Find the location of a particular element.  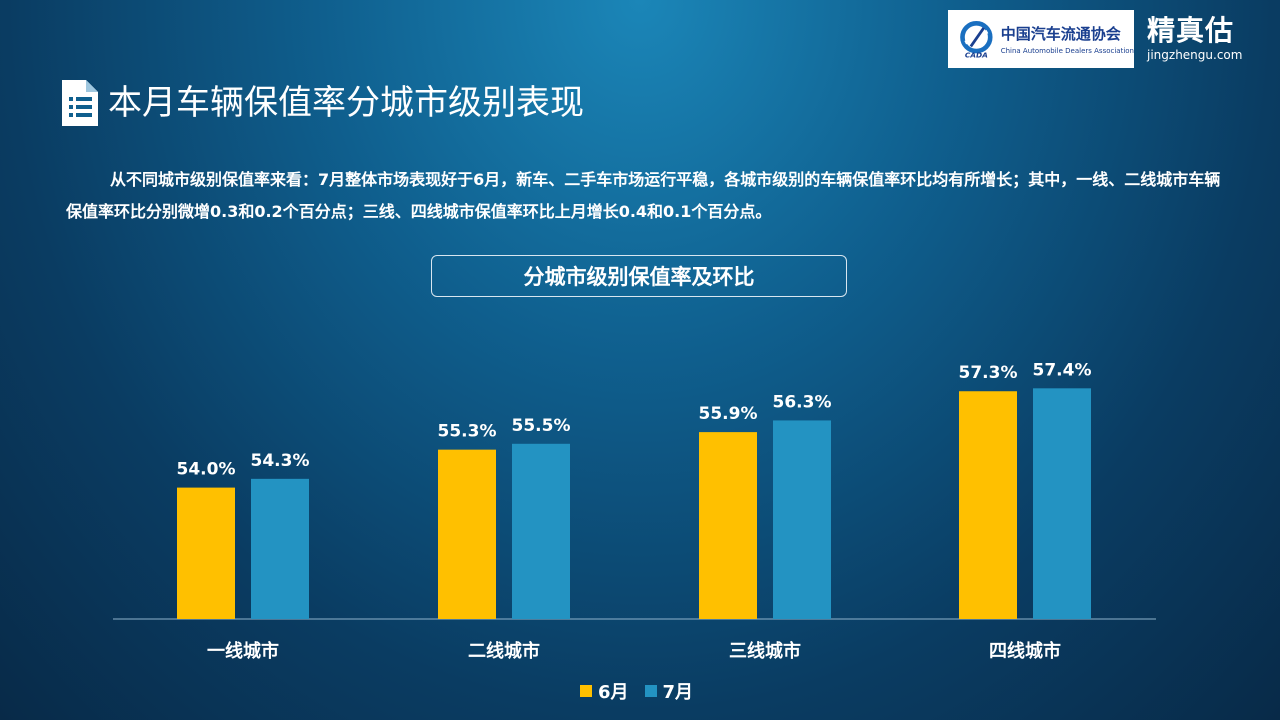

category-label-1: 二线城市 is located at coordinates (504, 651).